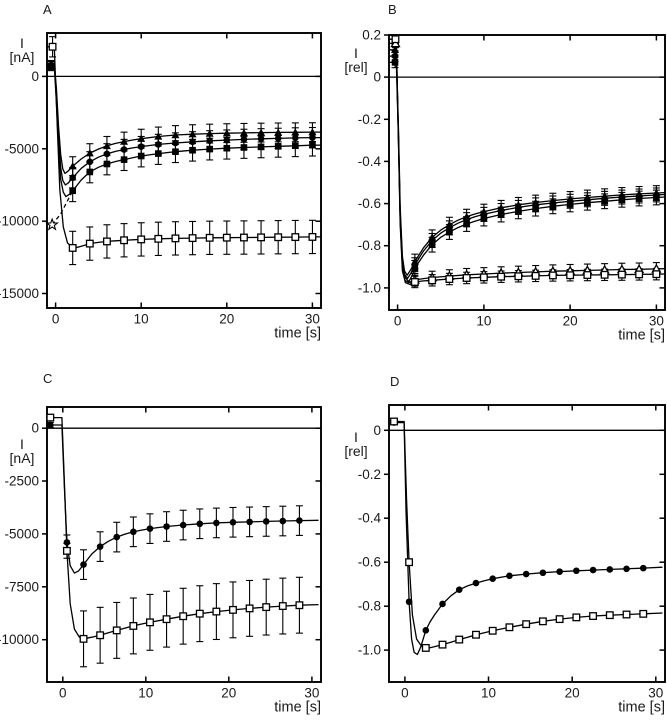  Describe the element at coordinates (395, 381) in the screenshot. I see `panel-label-d: D` at that location.